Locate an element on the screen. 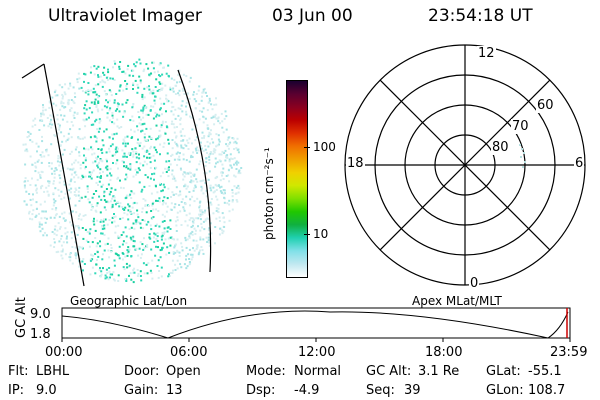  gc-alt-axis-label: GC Alt is located at coordinates (21, 317).